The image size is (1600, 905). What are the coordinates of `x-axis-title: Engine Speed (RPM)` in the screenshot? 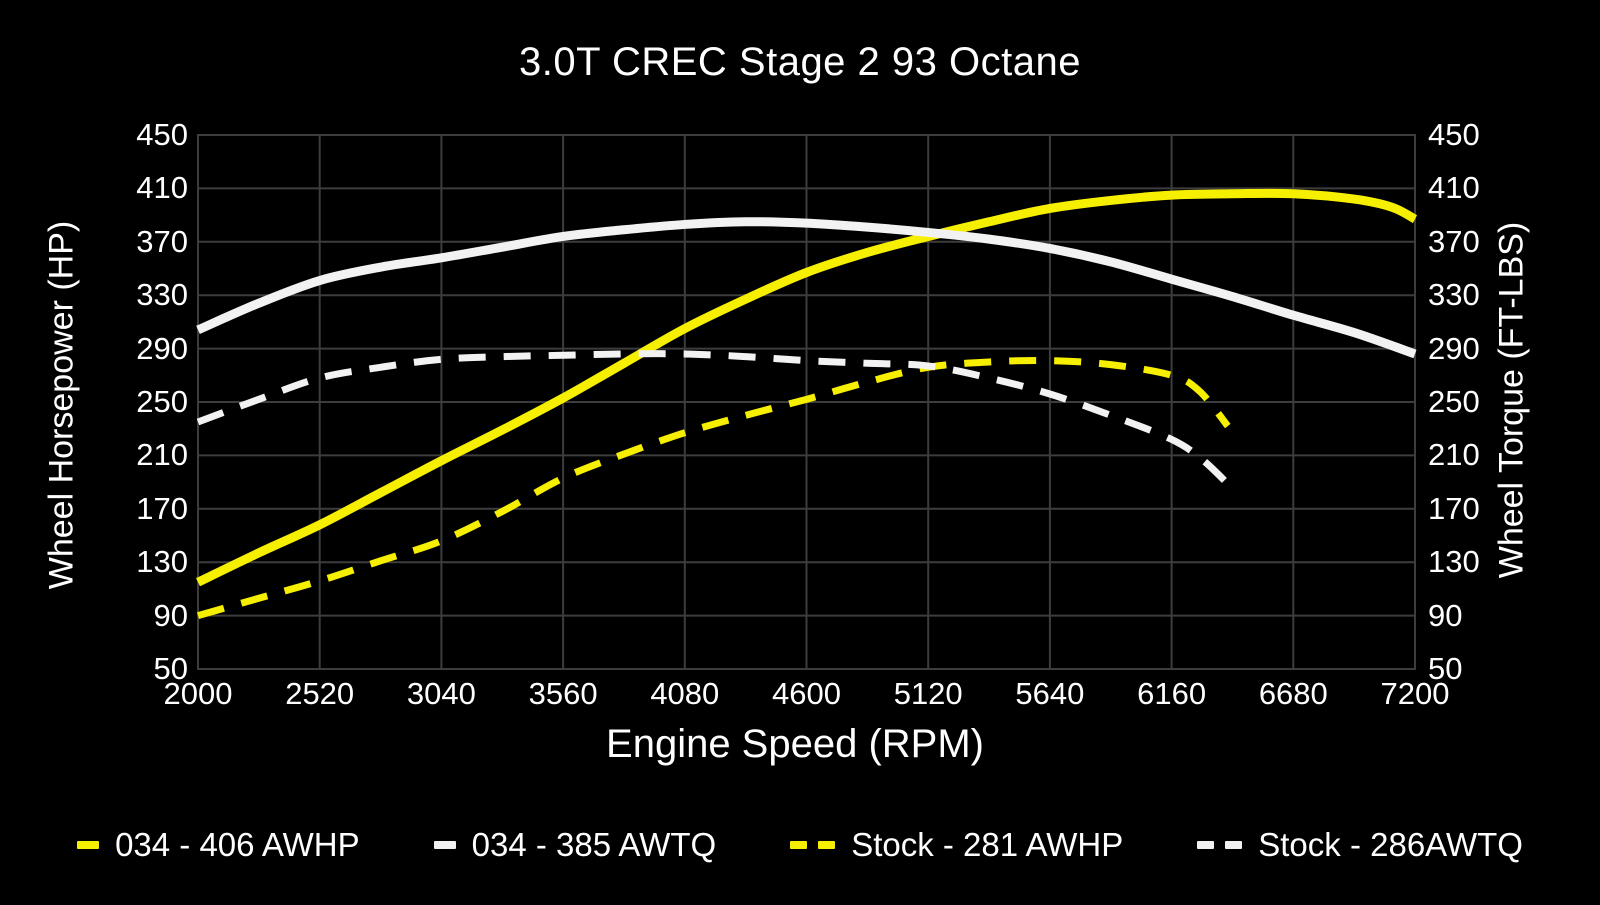 It's located at (795, 744).